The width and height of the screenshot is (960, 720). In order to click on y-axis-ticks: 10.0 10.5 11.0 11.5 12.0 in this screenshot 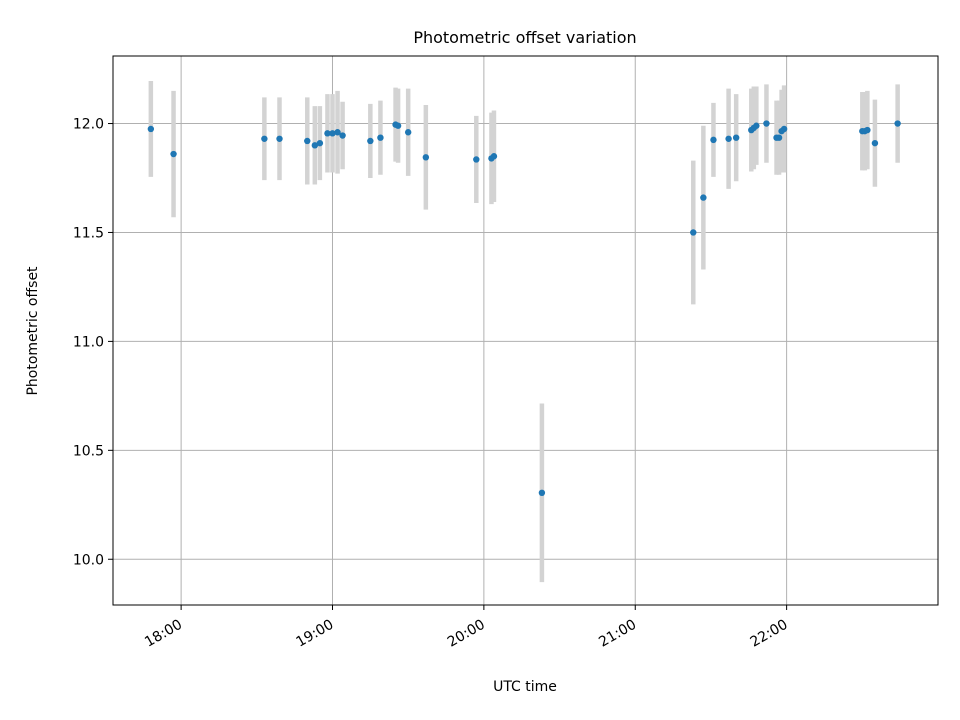, I will do `click(93, 342)`.